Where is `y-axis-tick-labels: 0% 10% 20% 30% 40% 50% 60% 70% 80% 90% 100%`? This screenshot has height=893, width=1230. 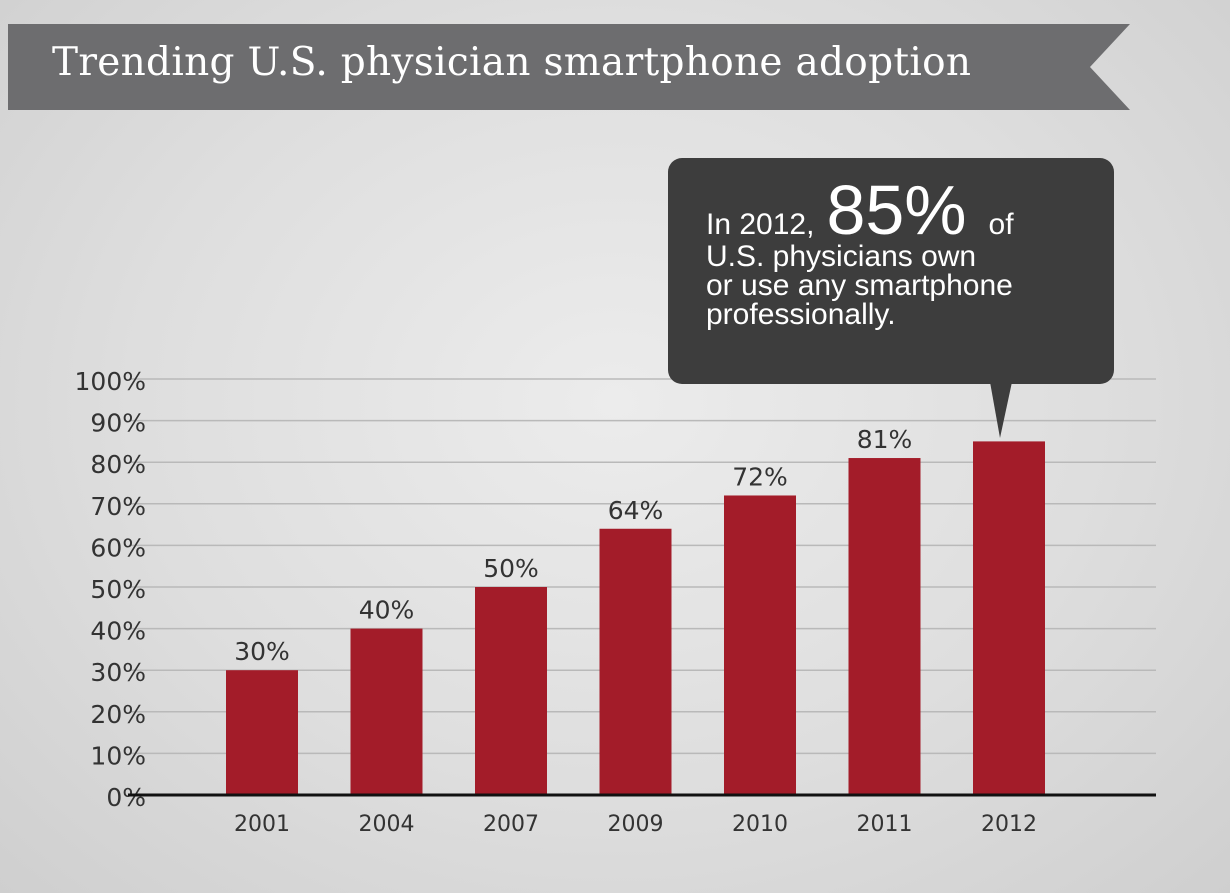 y-axis-tick-labels: 0% 10% 20% 30% 40% 50% 60% 70% 80% 90% 100% is located at coordinates (110, 589).